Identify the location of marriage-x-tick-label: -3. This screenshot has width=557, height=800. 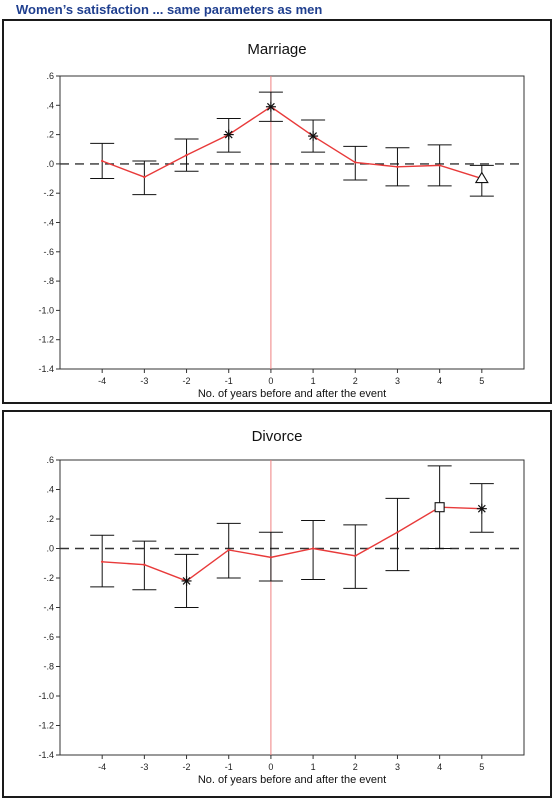
(144, 381).